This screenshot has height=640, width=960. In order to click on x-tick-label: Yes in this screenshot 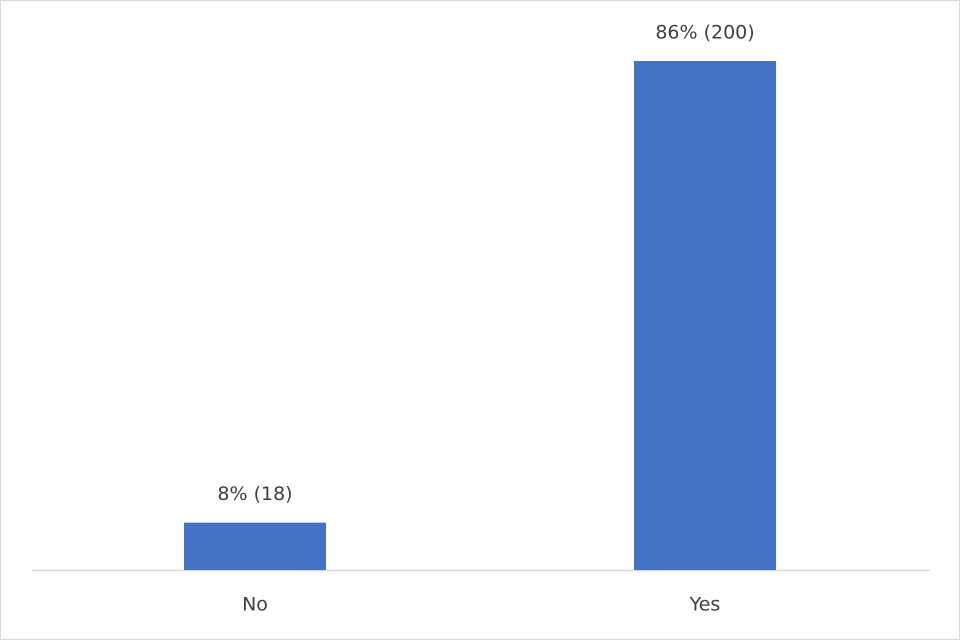, I will do `click(705, 605)`.